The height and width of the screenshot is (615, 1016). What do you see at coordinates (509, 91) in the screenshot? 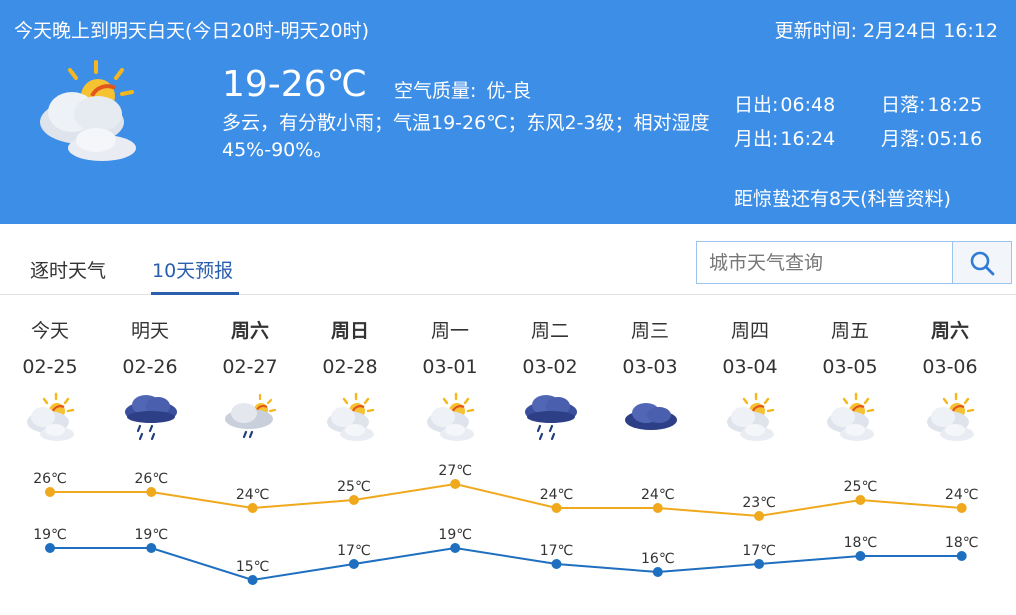
I see `air-quality-value: 优-良` at bounding box center [509, 91].